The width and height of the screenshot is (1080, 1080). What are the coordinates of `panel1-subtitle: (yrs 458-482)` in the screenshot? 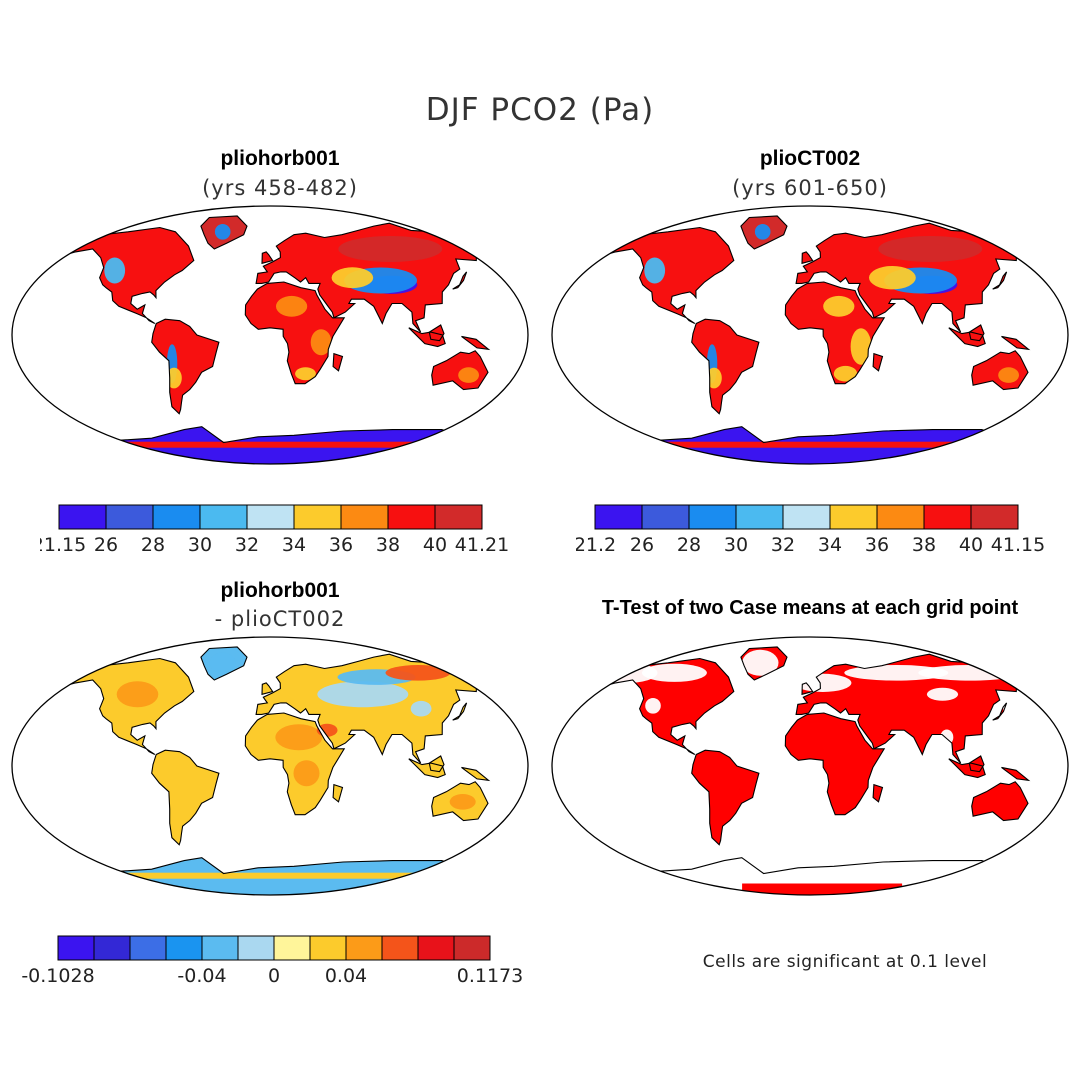 It's located at (280, 188).